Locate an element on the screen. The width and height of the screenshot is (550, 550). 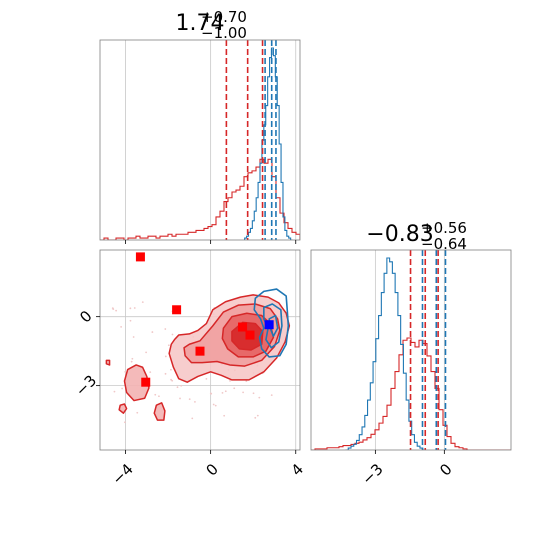
joint-frame is located at coordinates (200, 350).